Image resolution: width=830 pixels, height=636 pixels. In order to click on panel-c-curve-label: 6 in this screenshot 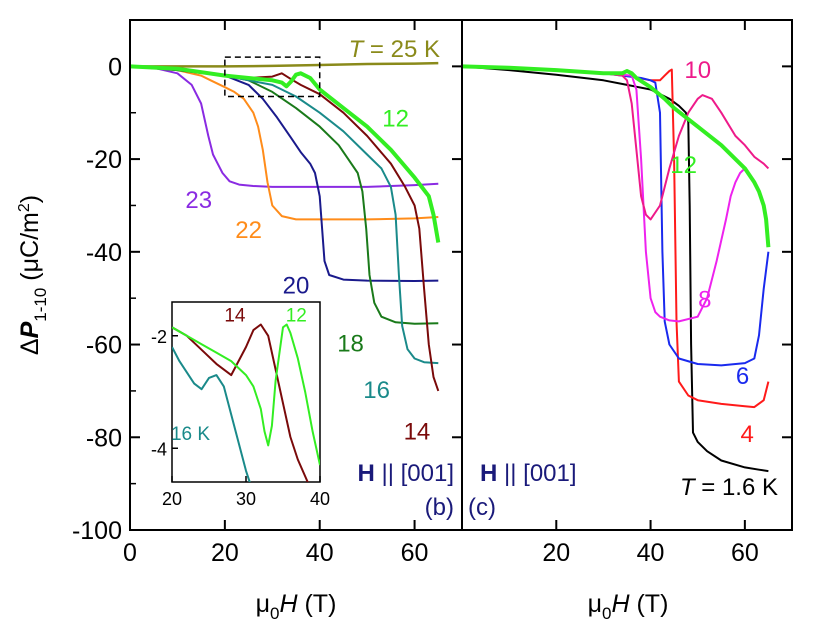, I will do `click(742, 376)`.